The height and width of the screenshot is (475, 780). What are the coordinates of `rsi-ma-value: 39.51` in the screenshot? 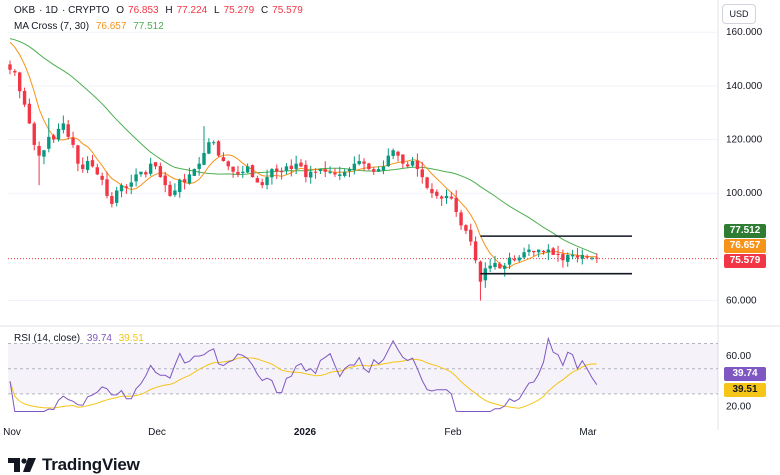 It's located at (131, 338).